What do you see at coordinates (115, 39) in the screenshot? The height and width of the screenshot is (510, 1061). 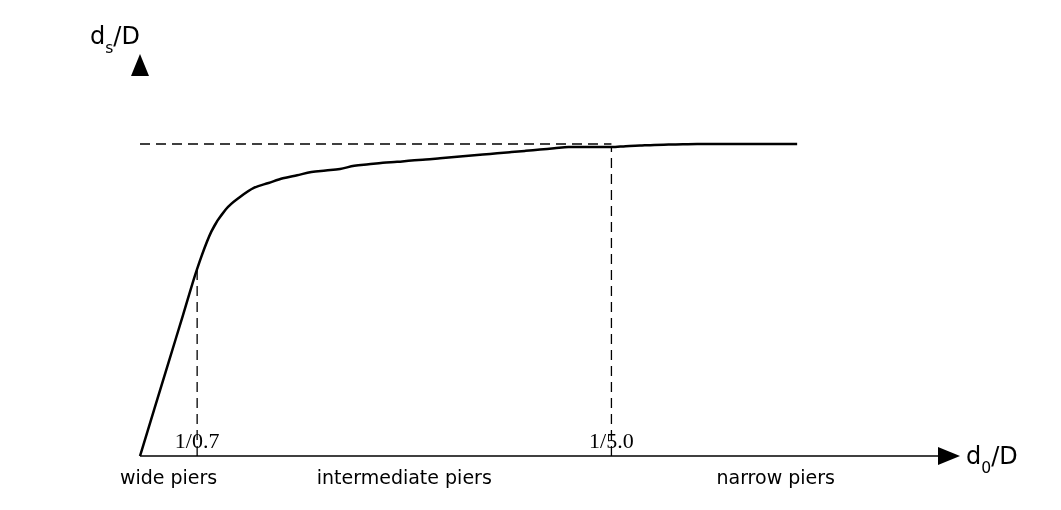 I see `y-axis-title: d$_{s}$/D` at bounding box center [115, 39].